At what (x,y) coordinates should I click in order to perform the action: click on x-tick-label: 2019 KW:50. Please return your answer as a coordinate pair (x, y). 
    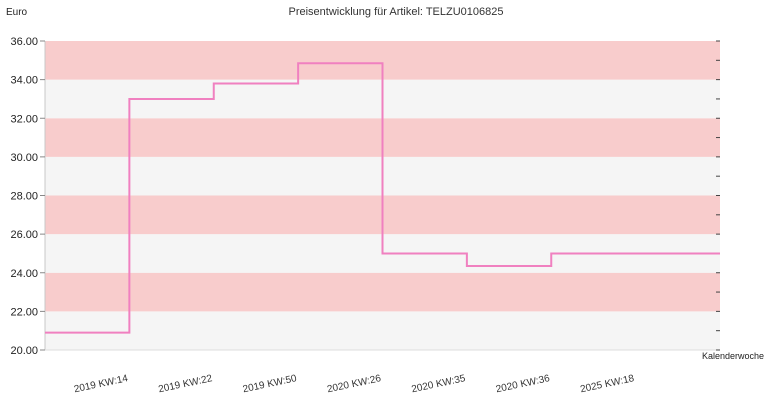
    Looking at the image, I should click on (270, 384).